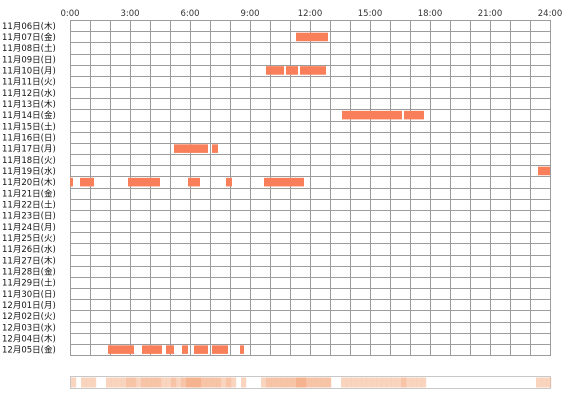 The image size is (570, 400). What do you see at coordinates (29, 193) in the screenshot?
I see `day-label: 11月21日(金)` at bounding box center [29, 193].